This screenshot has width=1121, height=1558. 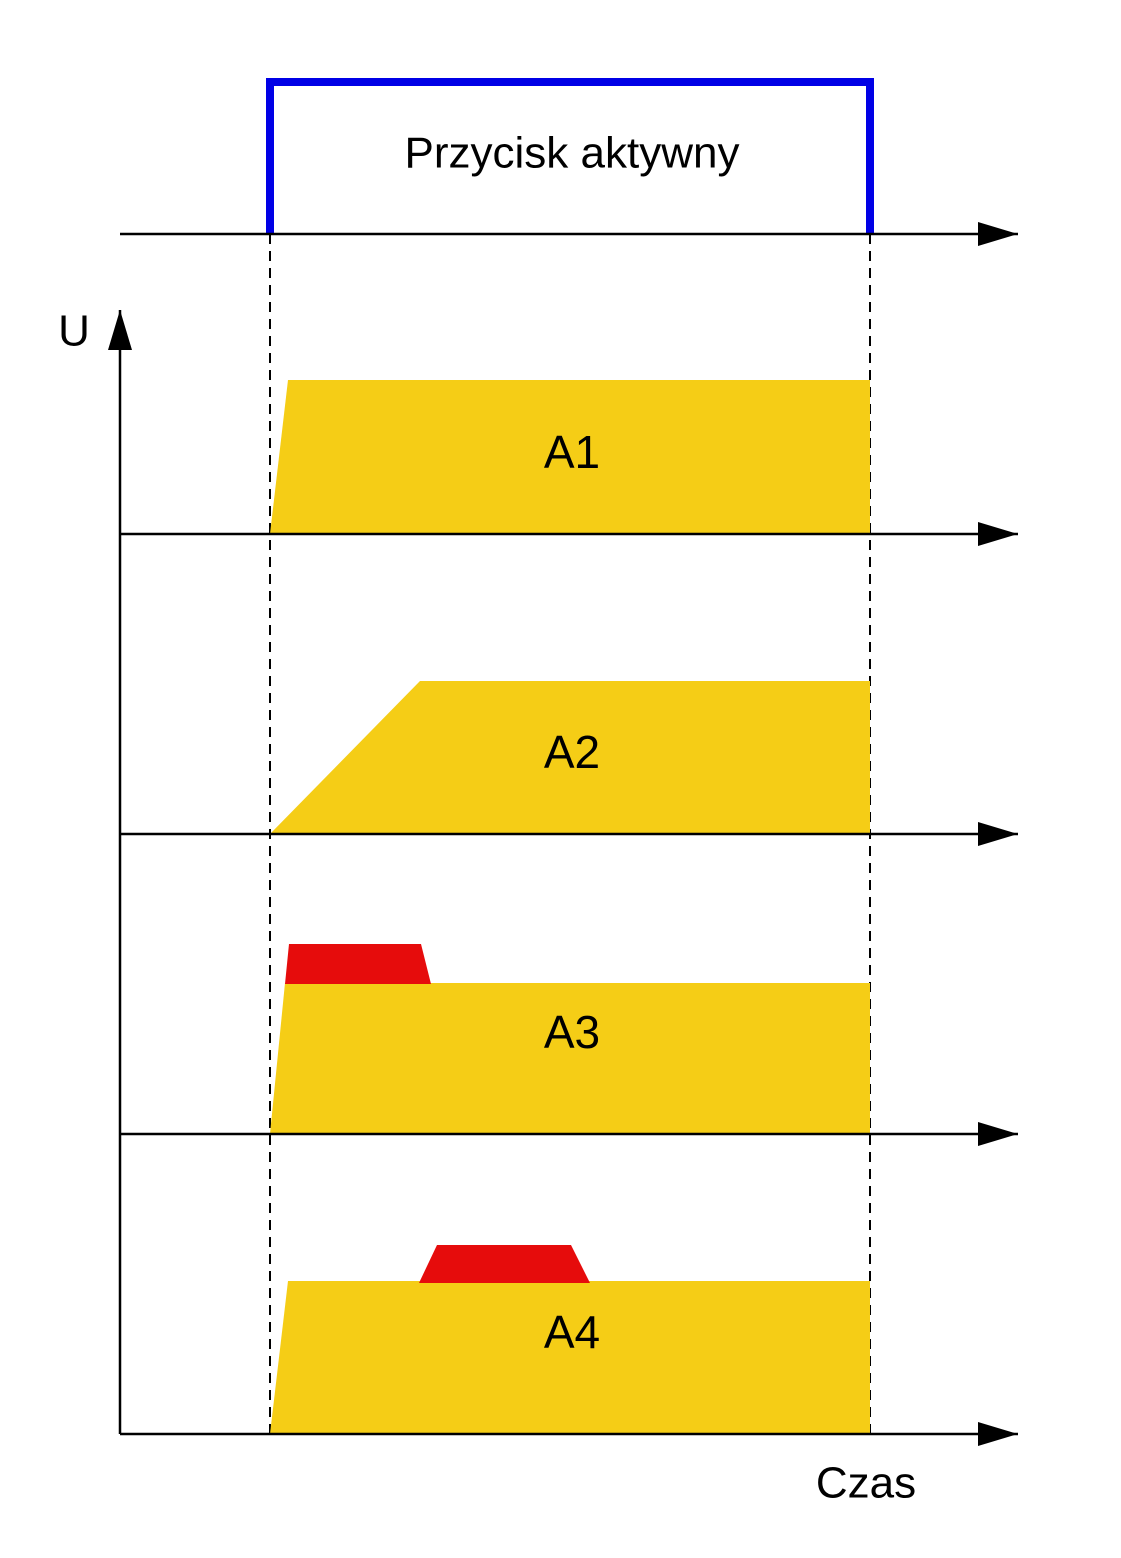 I want to click on x-axis-label: Czas, so click(x=866, y=1483).